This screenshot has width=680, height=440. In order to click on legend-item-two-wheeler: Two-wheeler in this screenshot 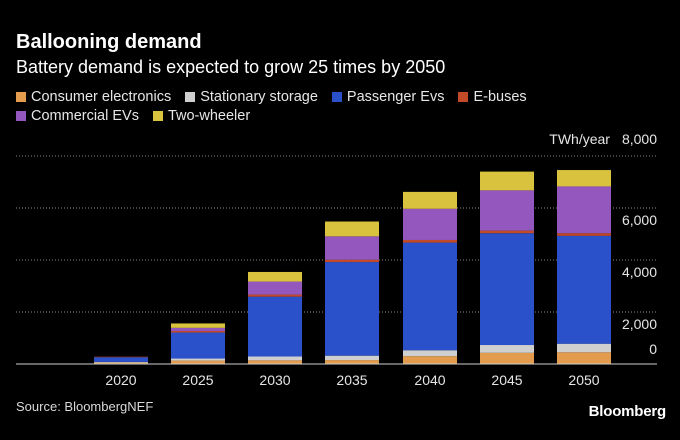, I will do `click(201, 116)`.